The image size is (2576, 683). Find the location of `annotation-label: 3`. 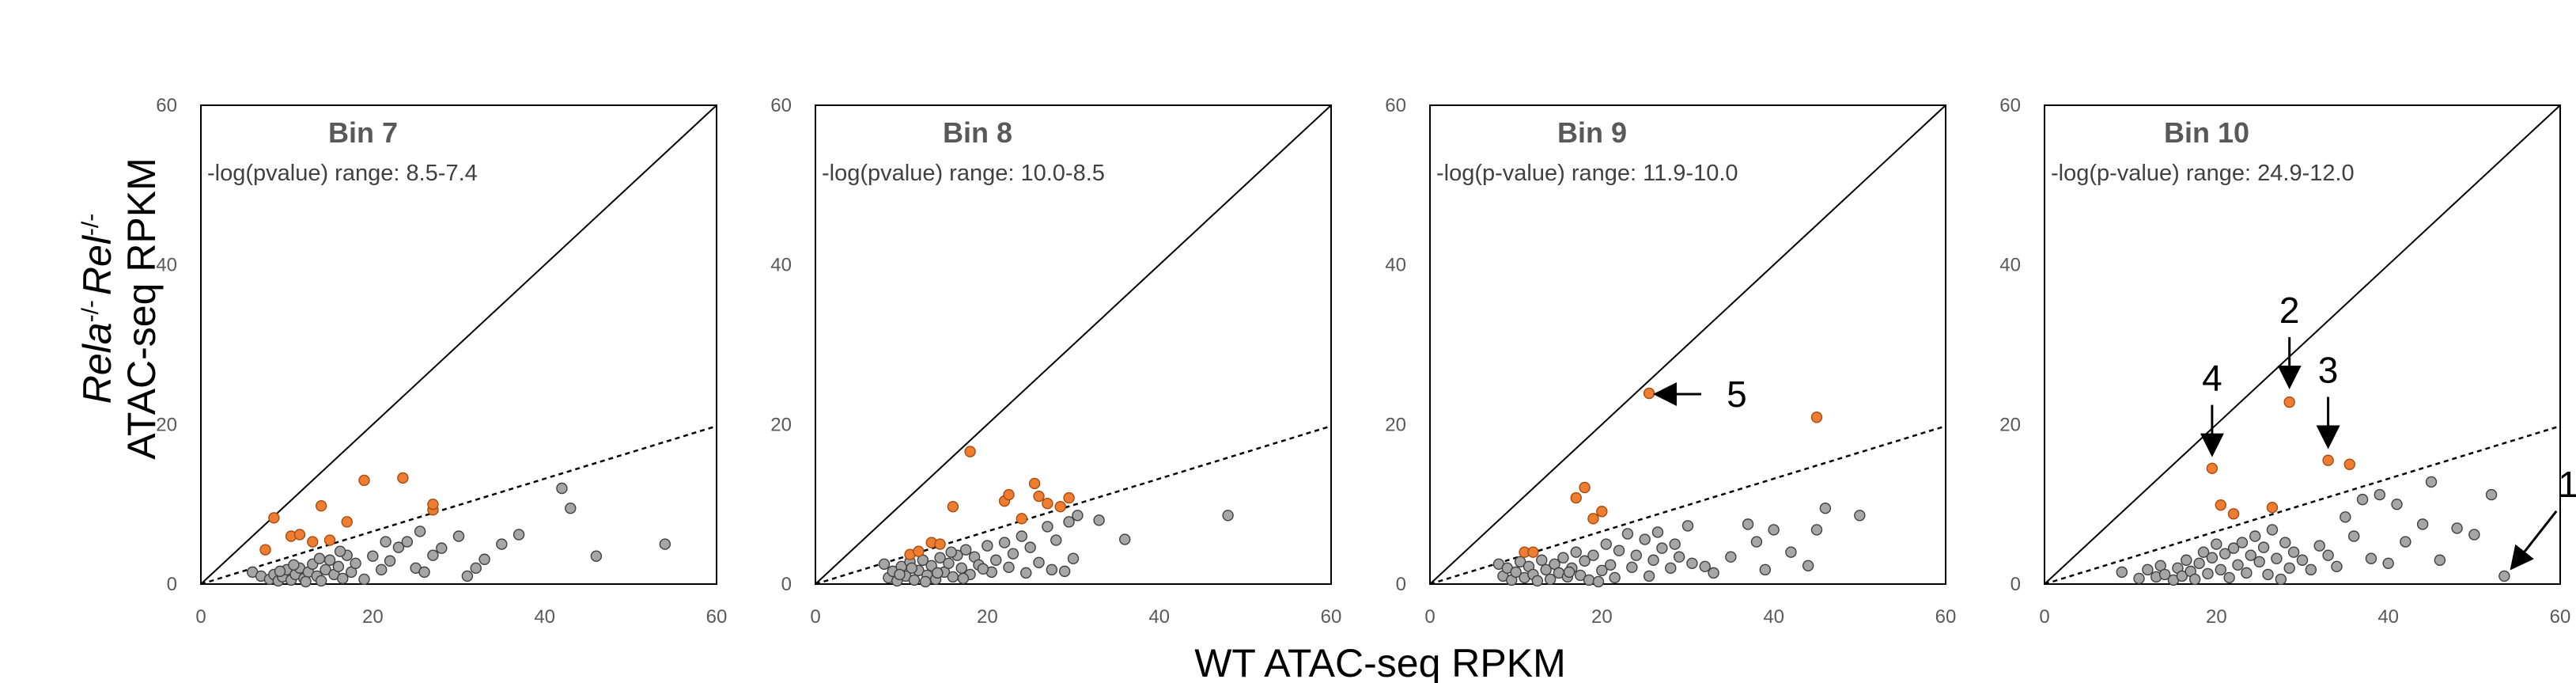

annotation-label: 3 is located at coordinates (2328, 370).